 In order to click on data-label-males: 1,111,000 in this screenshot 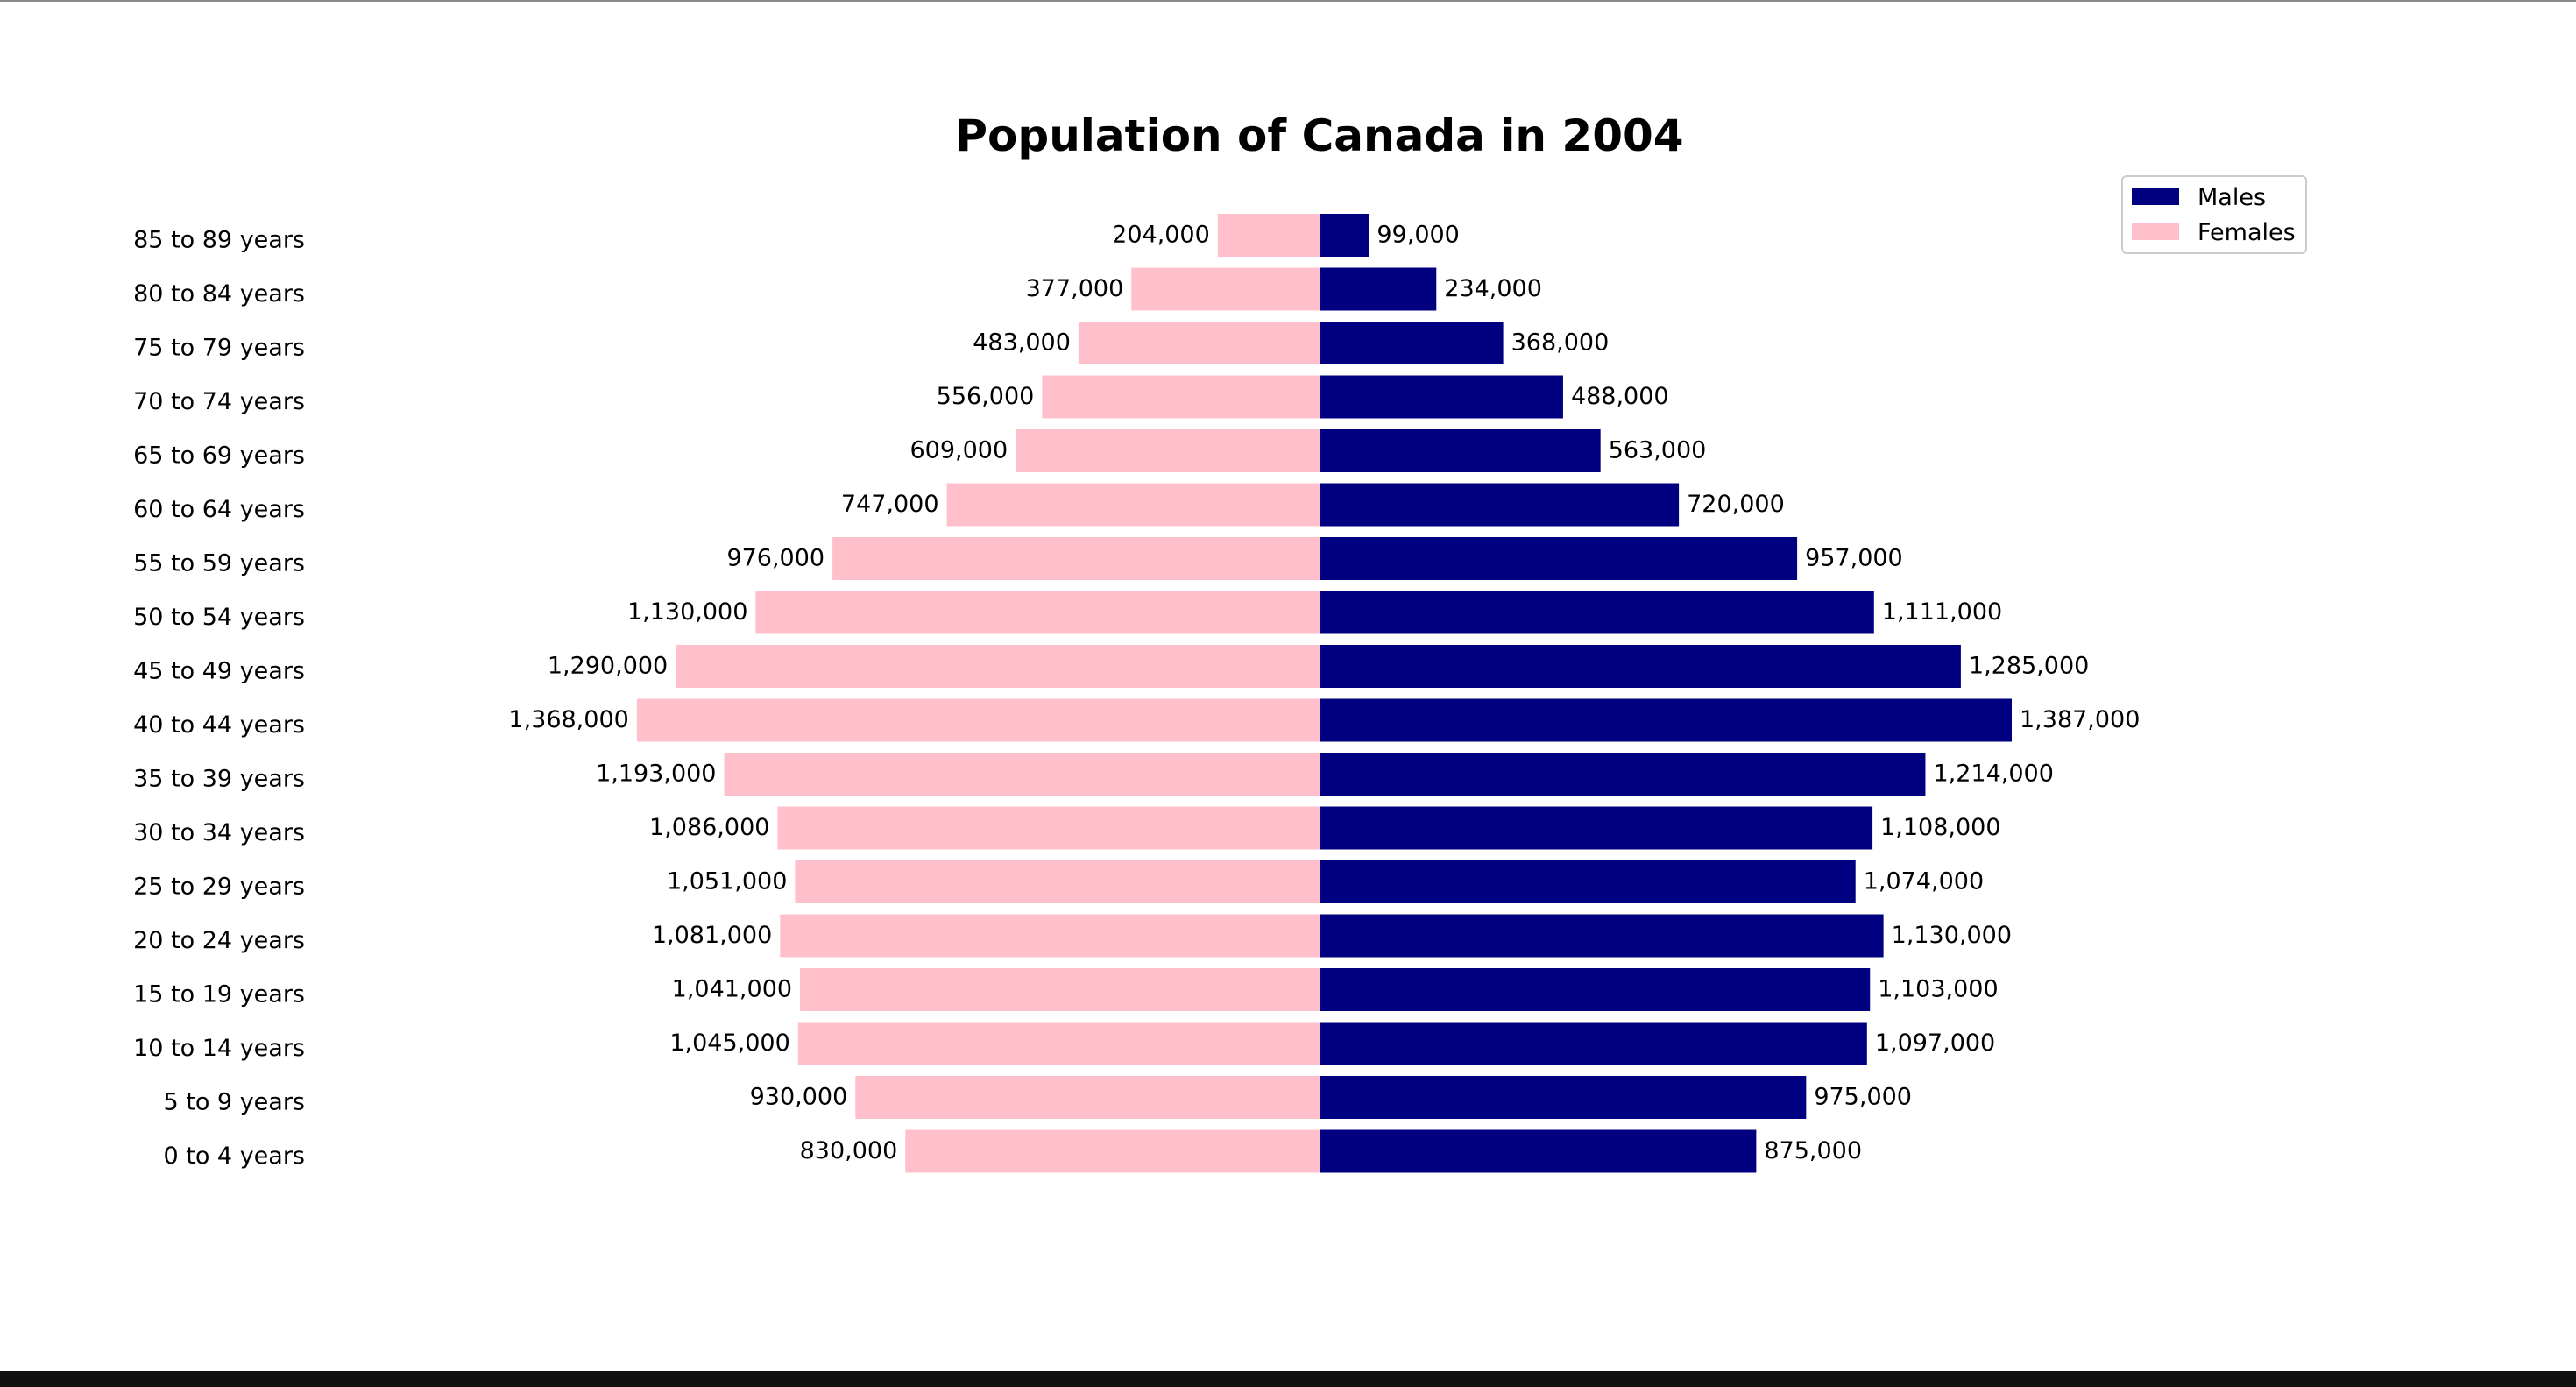, I will do `click(1942, 612)`.